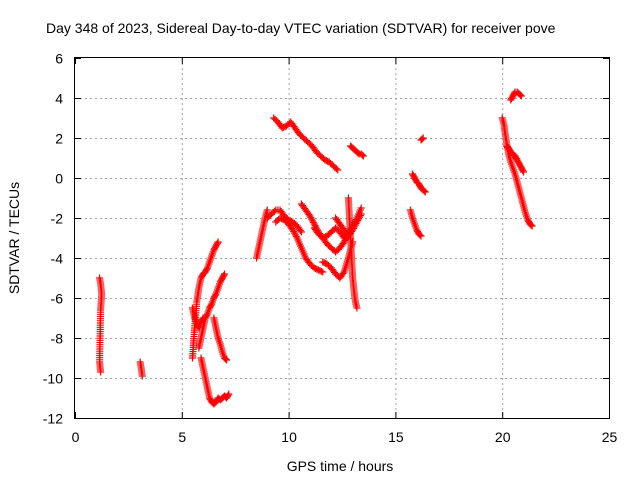 Image resolution: width=640 pixels, height=480 pixels. I want to click on x-tick-label: 25, so click(610, 437).